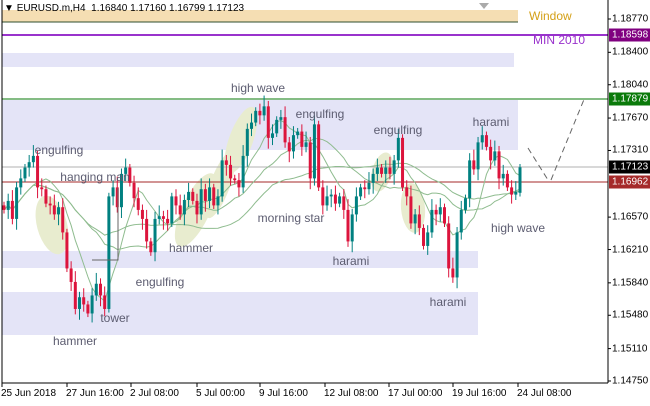 The width and height of the screenshot is (650, 406). I want to click on ohlc-values: 1.16840 1.17160 1.16799 1.17123, so click(168, 8).